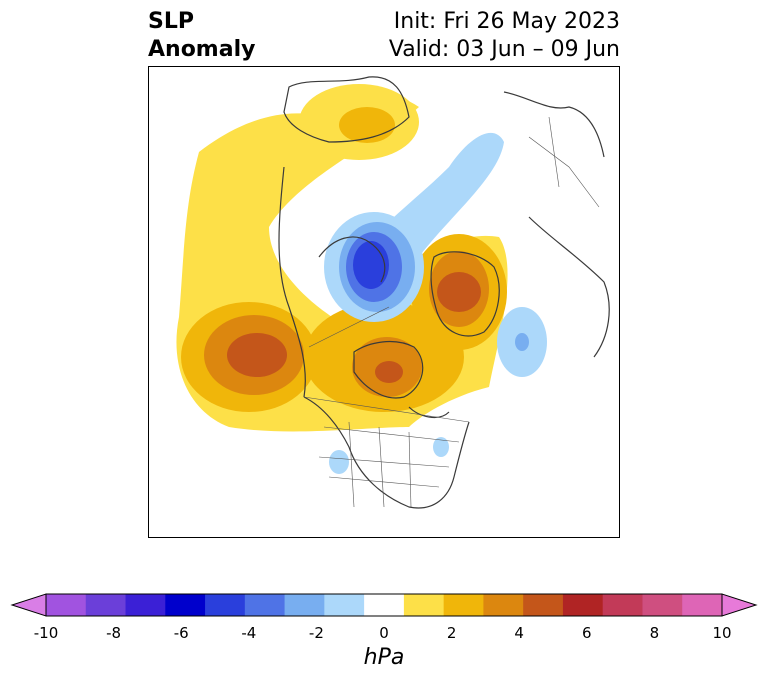 This screenshot has width=768, height=684. I want to click on colorbar-tick-label: 2, so click(451, 633).